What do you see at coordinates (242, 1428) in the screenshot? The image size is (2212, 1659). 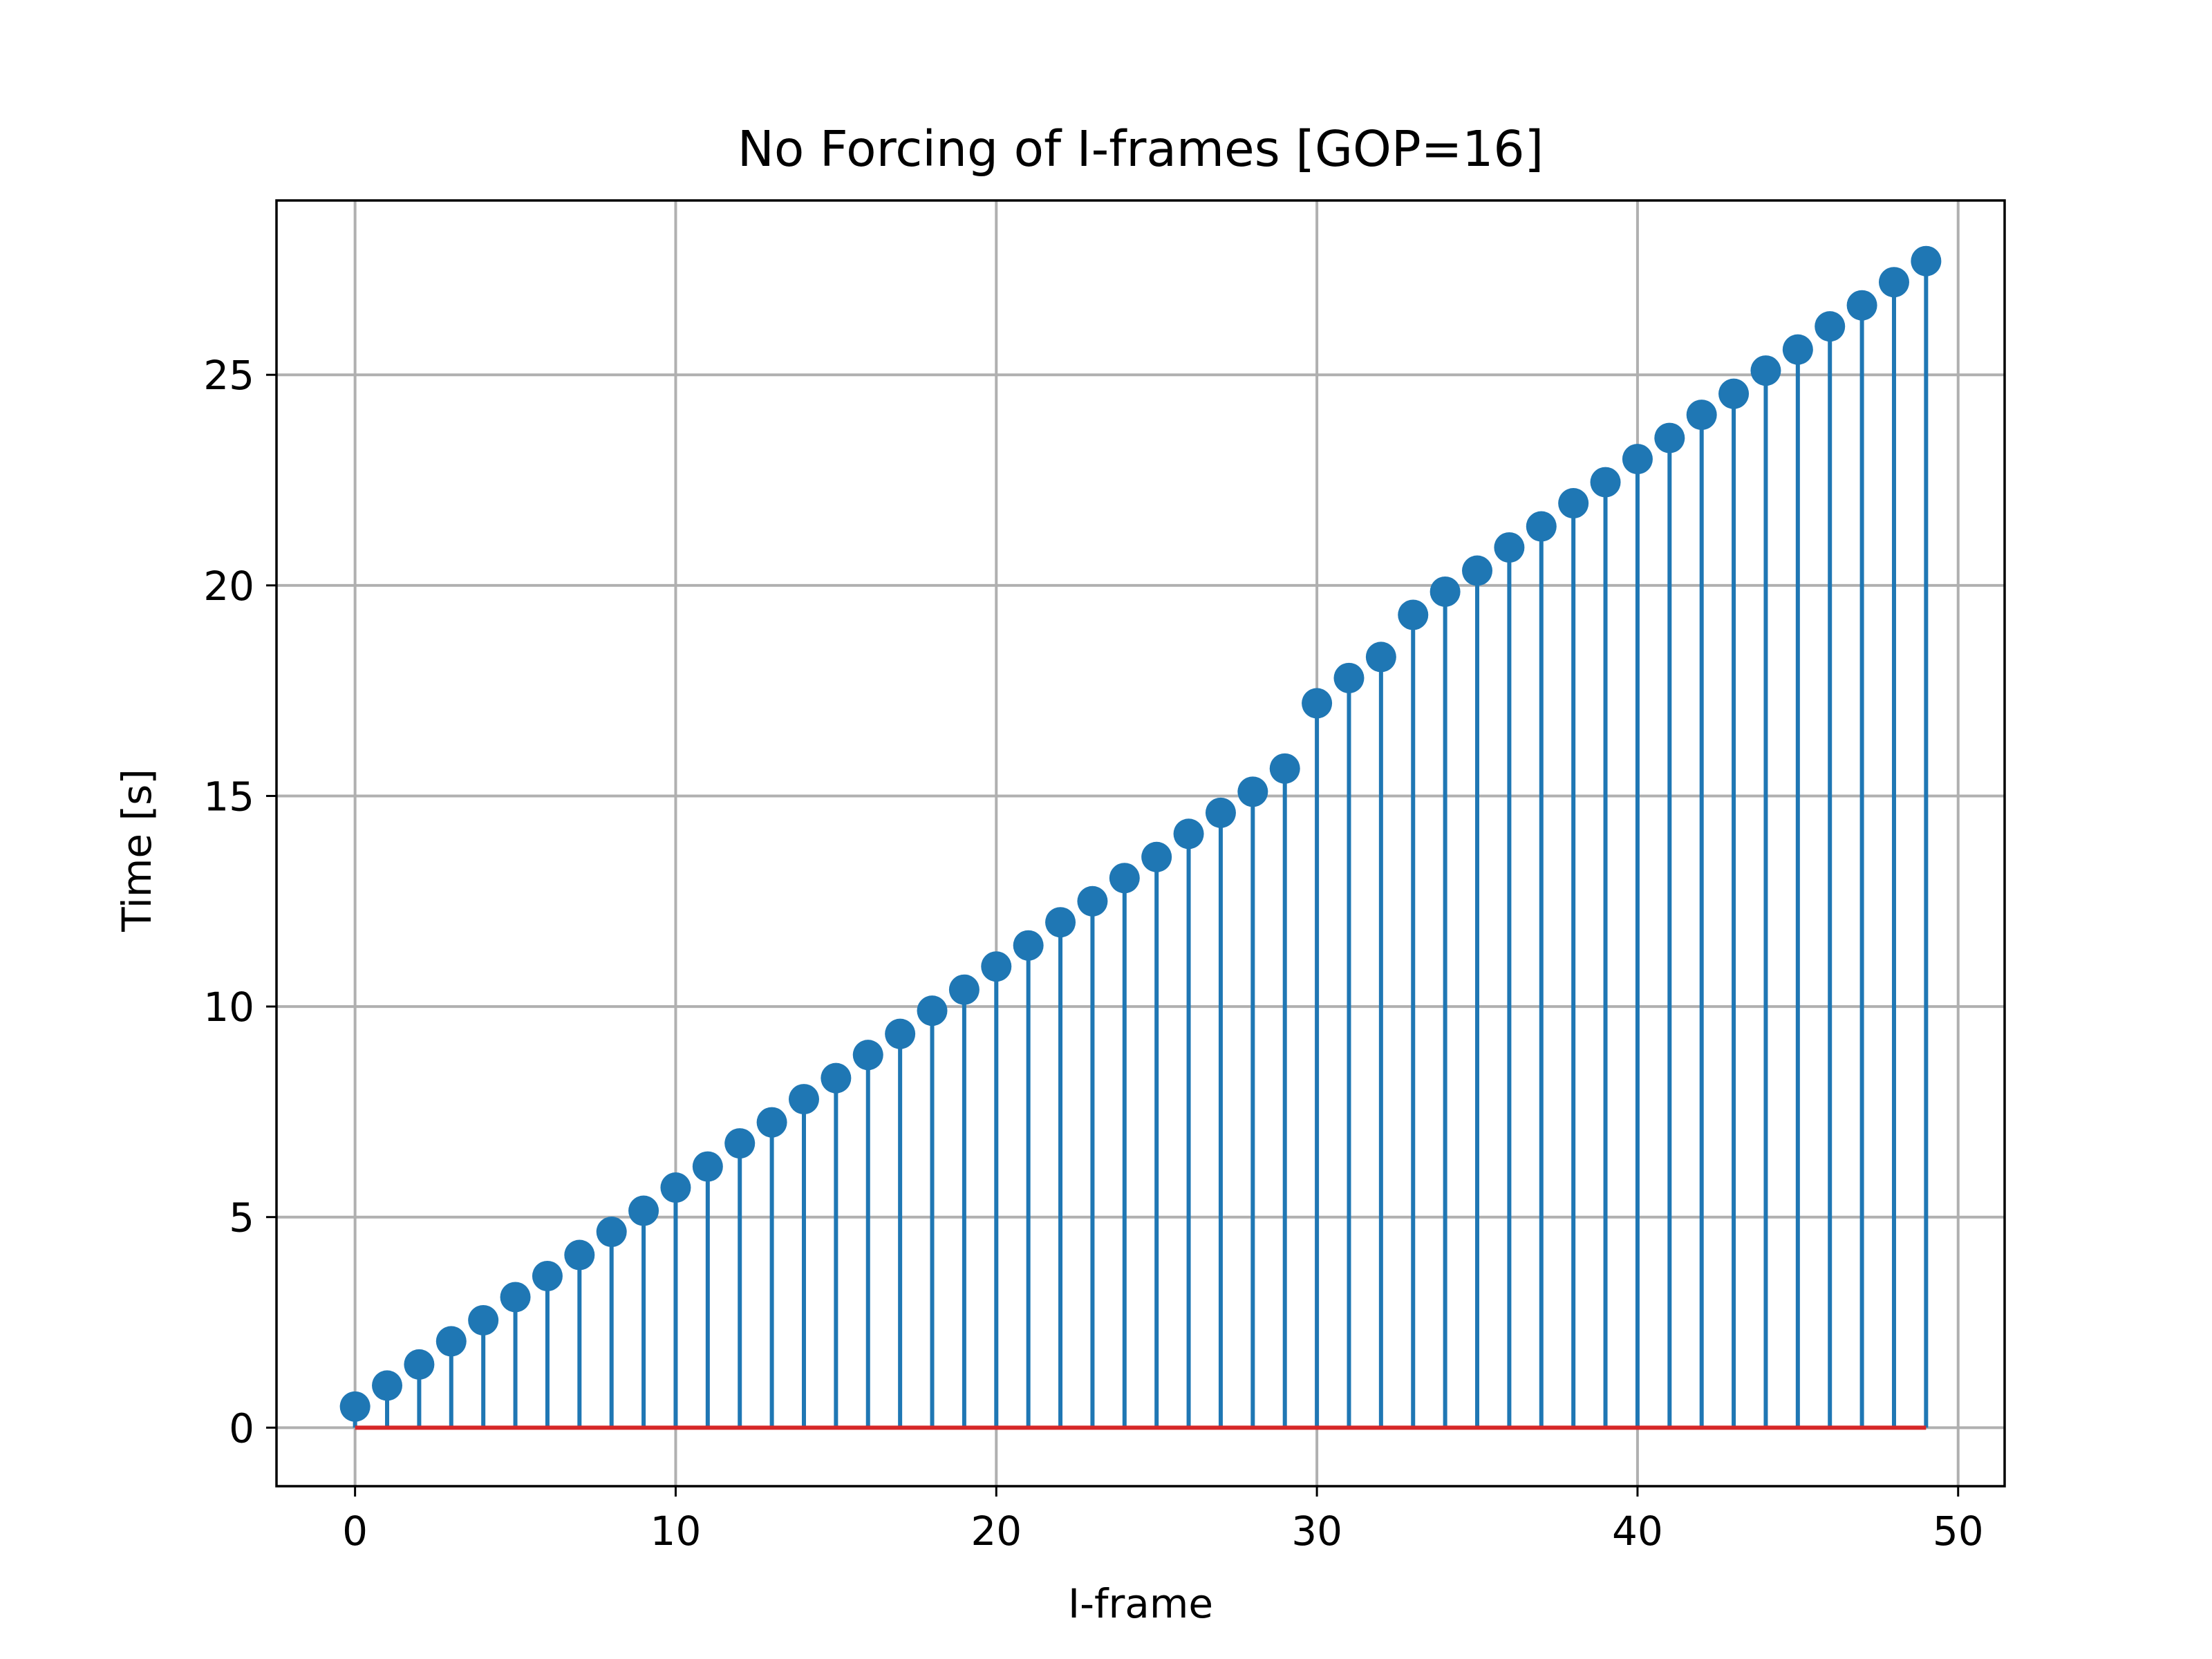 I see `y-tick-label: 0` at bounding box center [242, 1428].